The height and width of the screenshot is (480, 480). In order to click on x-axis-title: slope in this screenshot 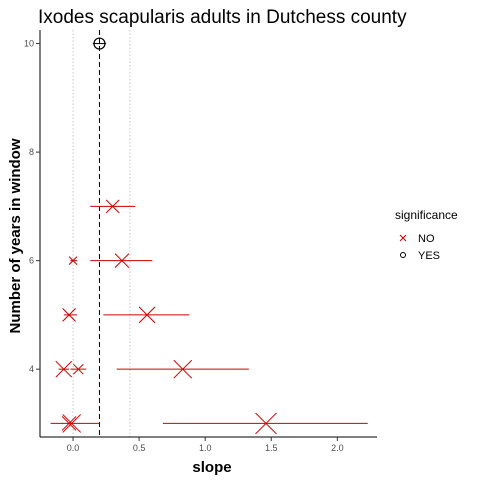, I will do `click(211, 467)`.